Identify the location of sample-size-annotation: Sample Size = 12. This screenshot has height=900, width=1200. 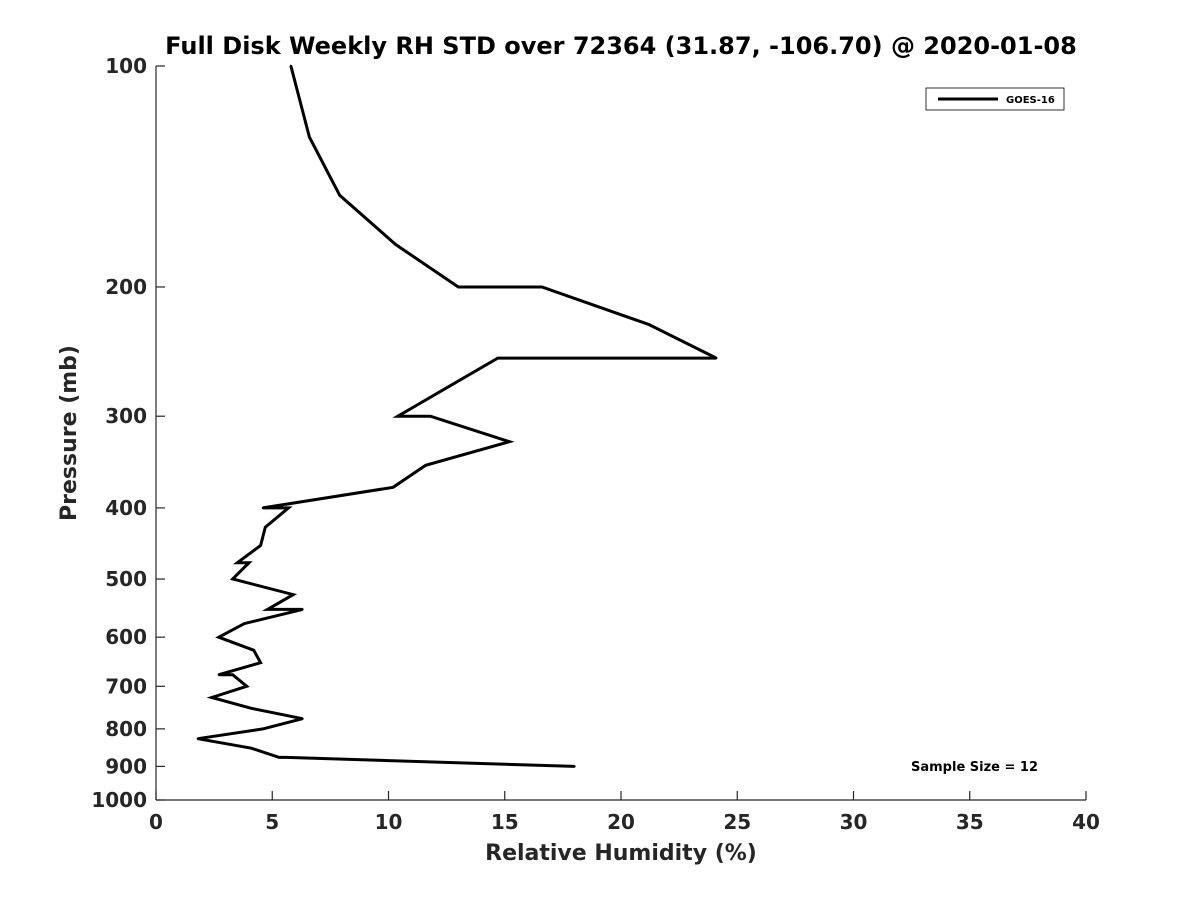
(974, 767).